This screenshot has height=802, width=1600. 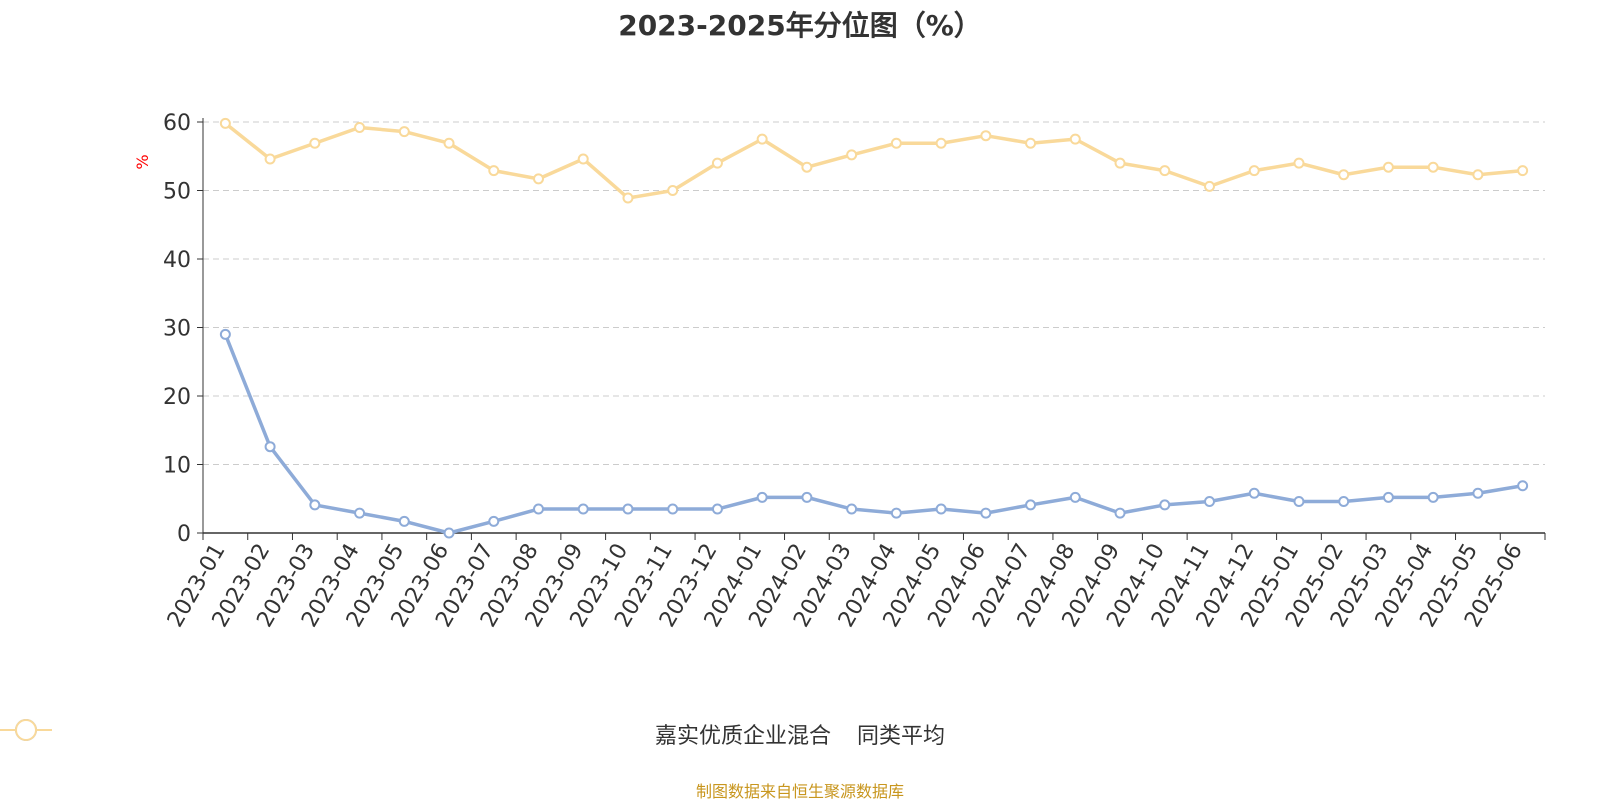 I want to click on legend-label-series-a: 嘉实优质企业混合, so click(x=742, y=736).